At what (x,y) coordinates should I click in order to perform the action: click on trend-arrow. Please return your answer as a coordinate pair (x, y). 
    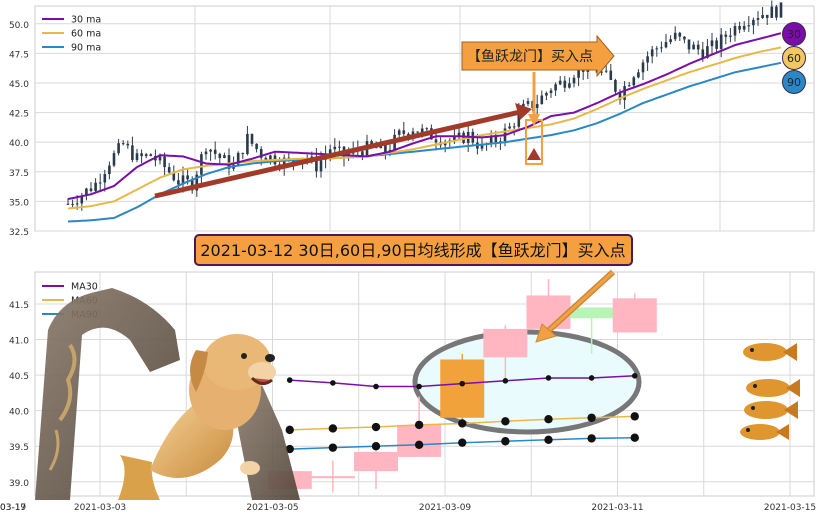
    Looking at the image, I should click on (343, 151).